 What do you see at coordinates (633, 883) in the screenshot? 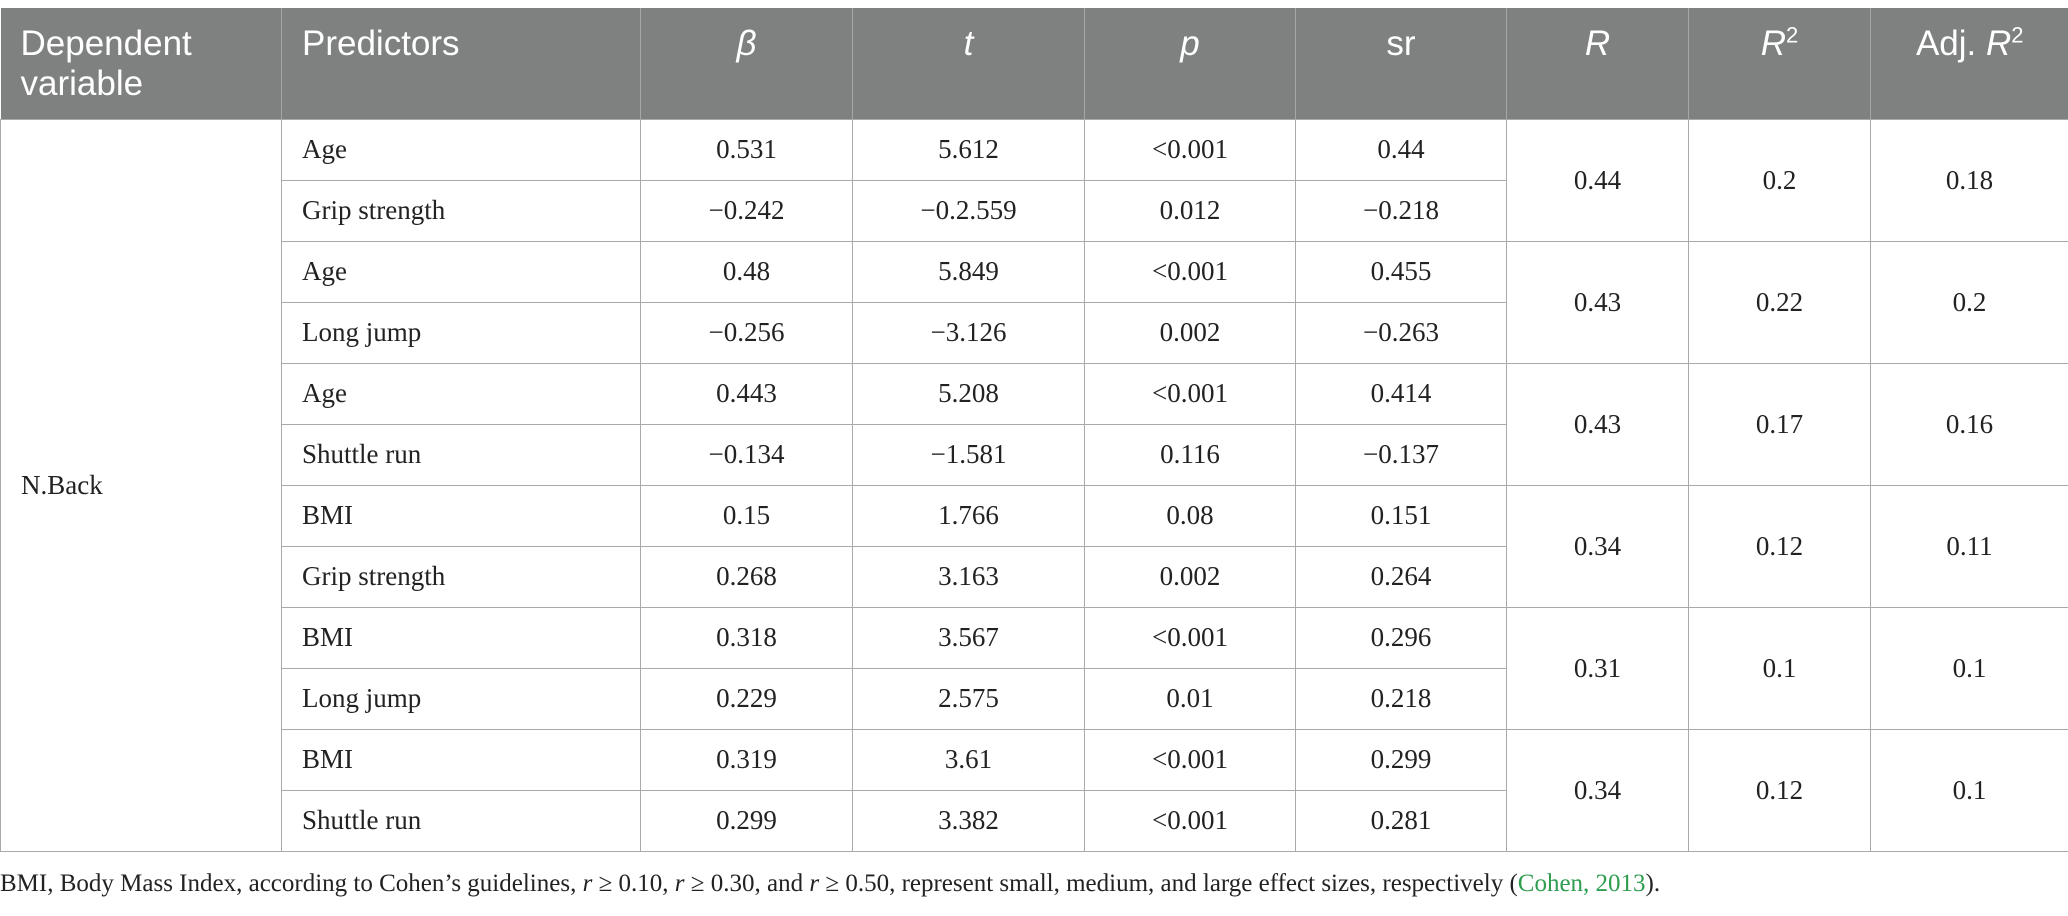
I see `footnote-text-2: ≥ 0.10,` at bounding box center [633, 883].